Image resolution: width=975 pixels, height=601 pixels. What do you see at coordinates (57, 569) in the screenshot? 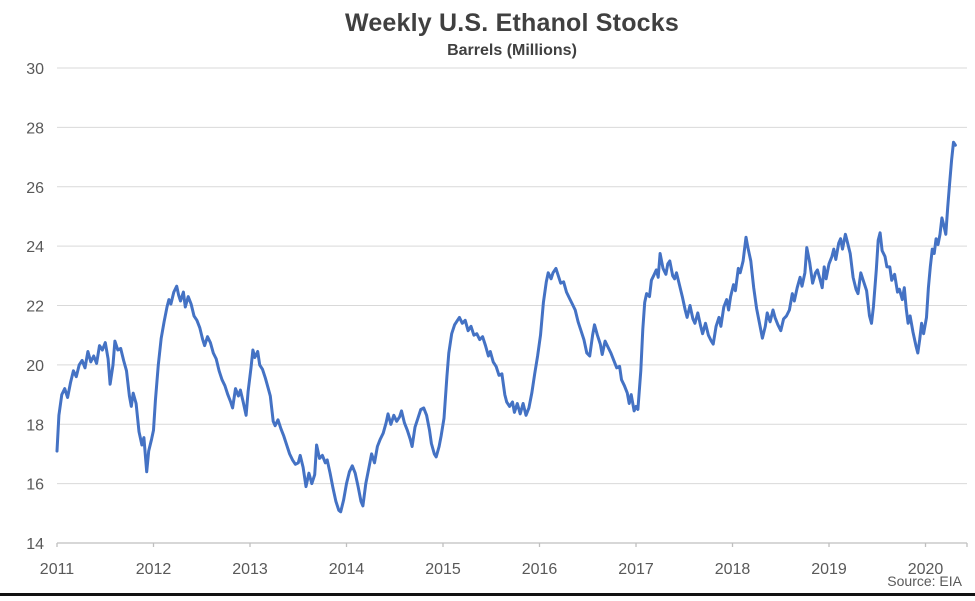
I see `x-axis-label: 2011` at bounding box center [57, 569].